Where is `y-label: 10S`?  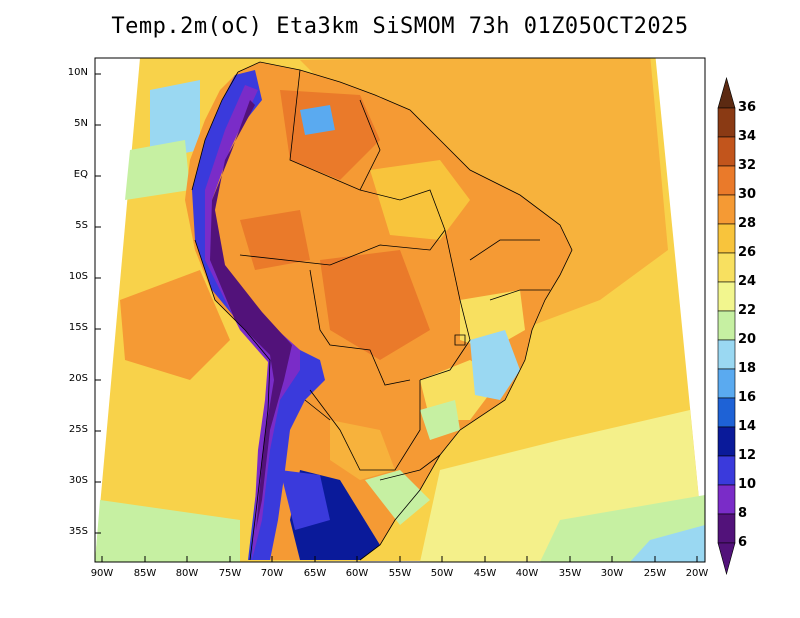
y-label: 10S is located at coordinates (78, 276).